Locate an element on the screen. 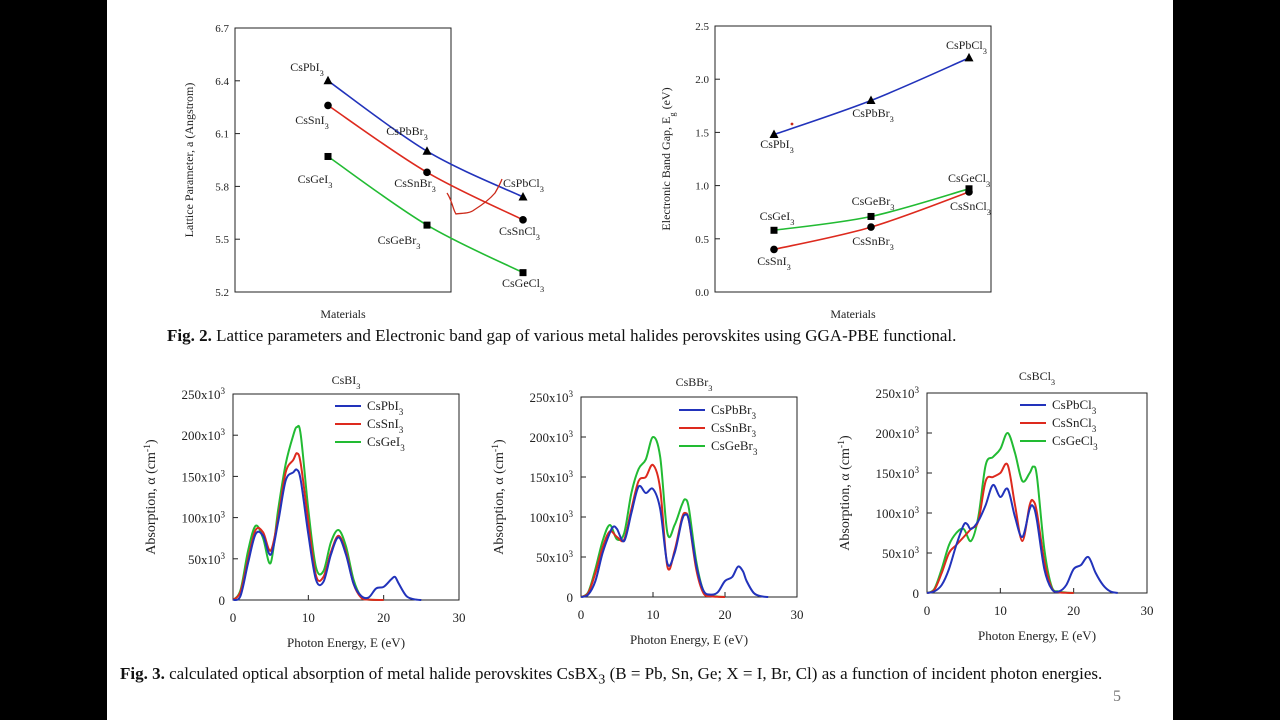 The image size is (1280, 720). bandgap-point-label: CsSnCl3 is located at coordinates (970, 208).